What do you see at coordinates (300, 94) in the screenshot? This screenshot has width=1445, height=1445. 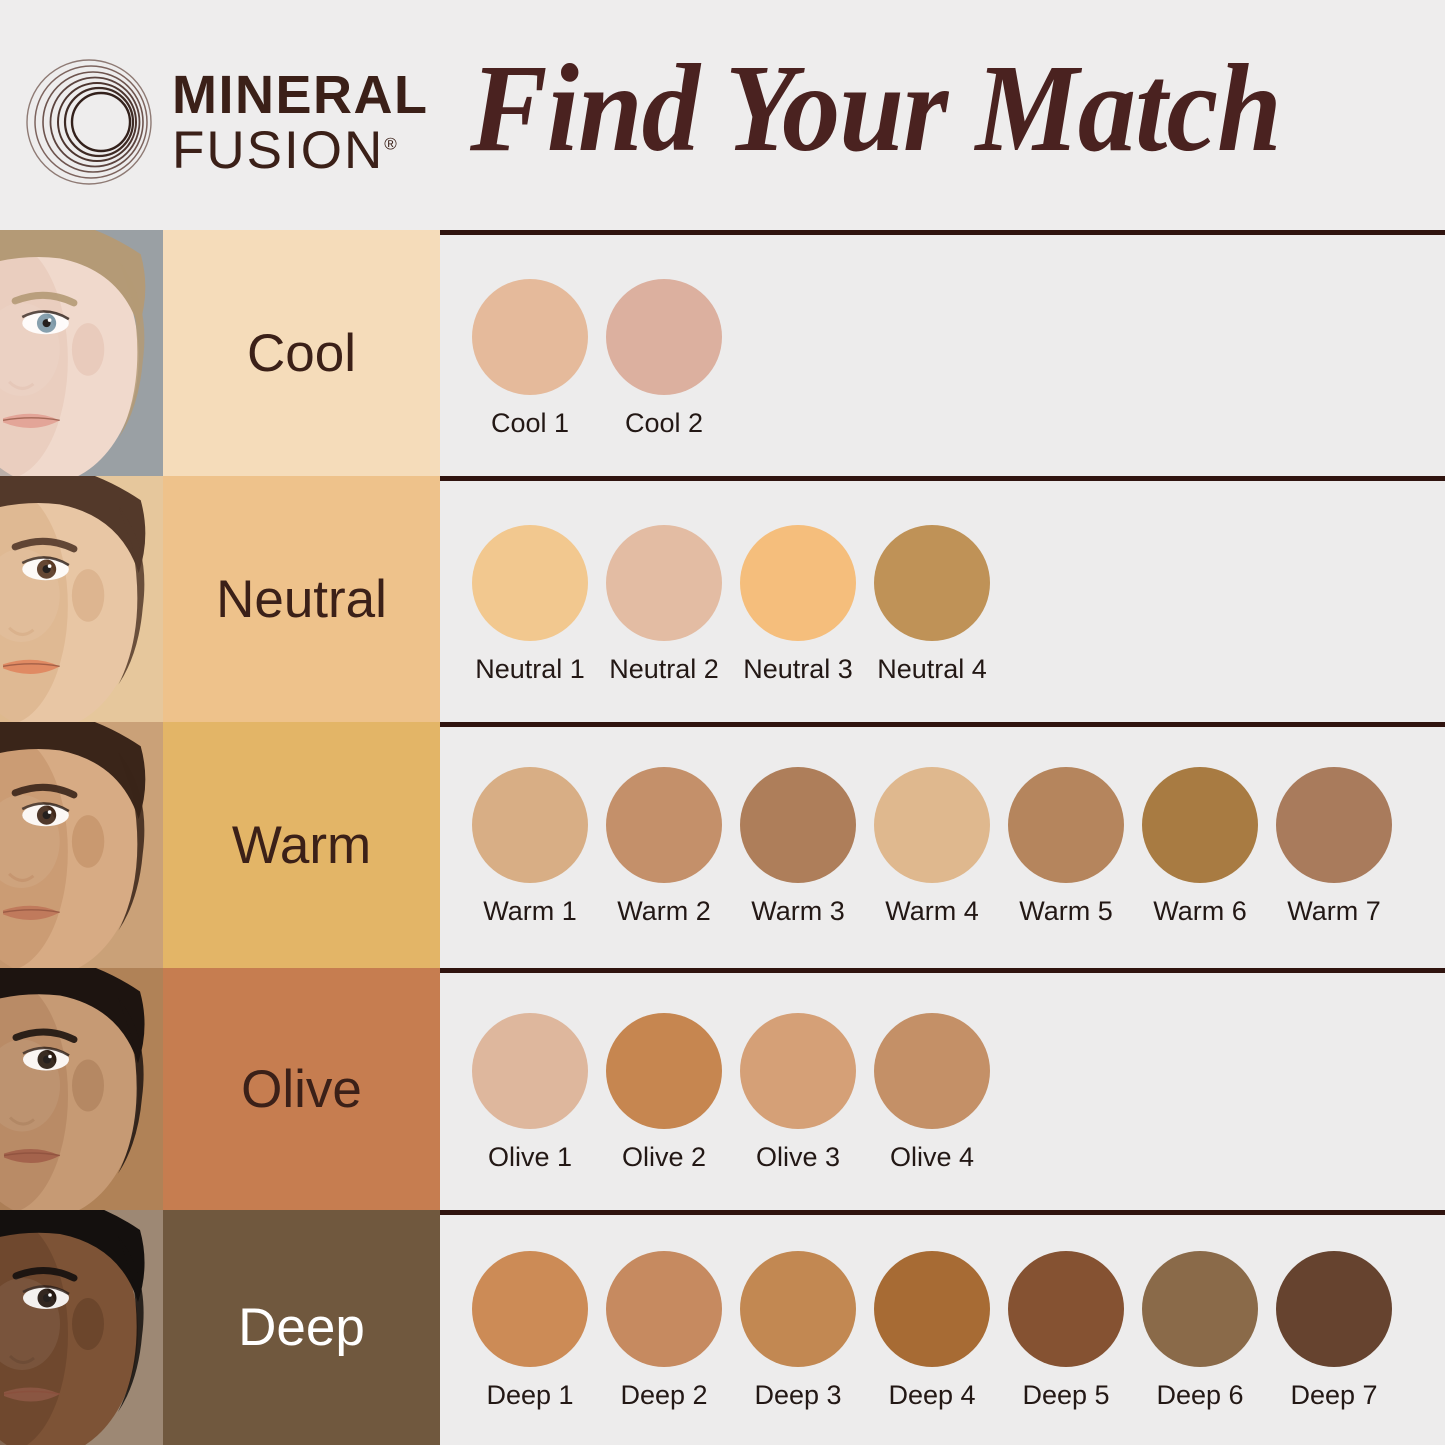 I see `brand-name-line1: MINERAL` at bounding box center [300, 94].